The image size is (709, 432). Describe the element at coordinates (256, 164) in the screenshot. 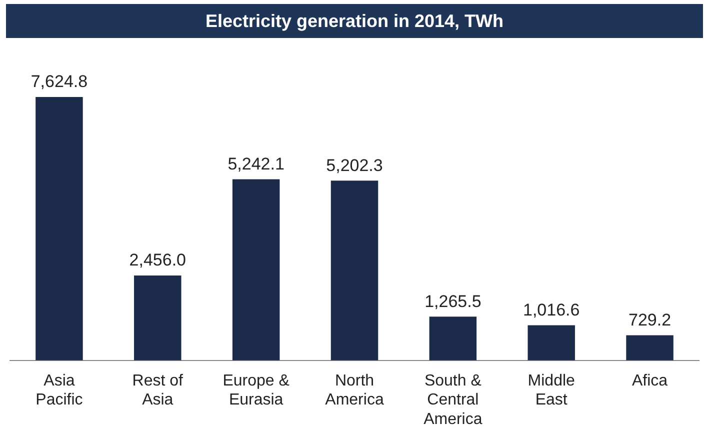

I see `data-label: 5,242.1` at that location.